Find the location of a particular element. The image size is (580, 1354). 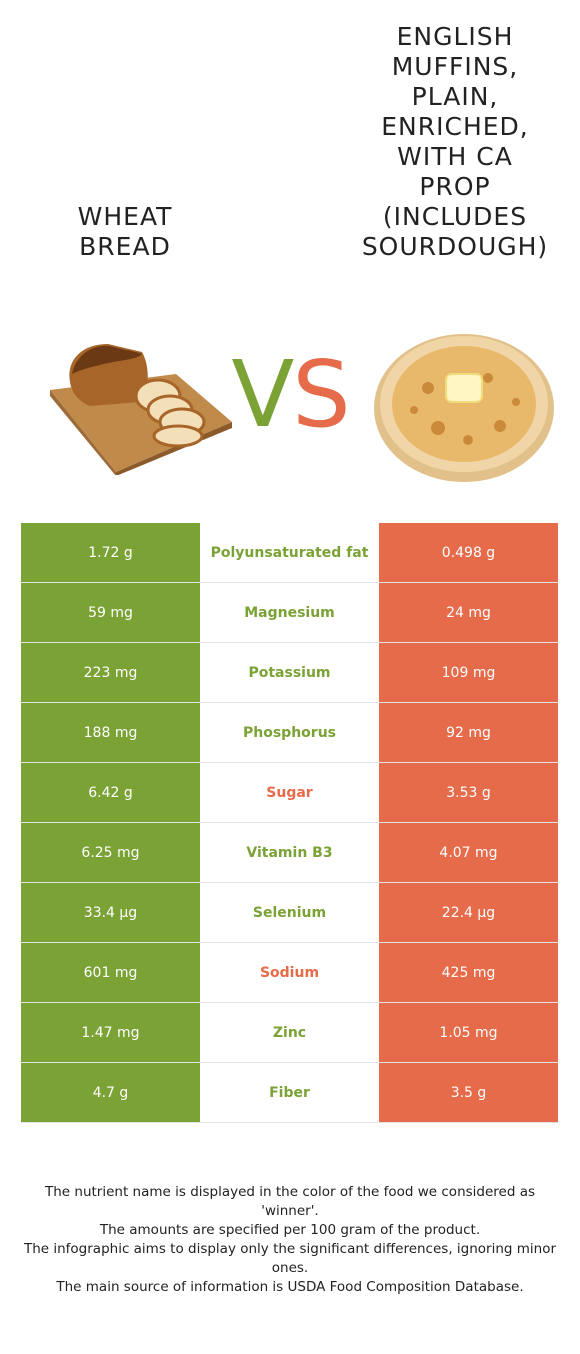

nutrient-name: Selenium is located at coordinates (289, 912).